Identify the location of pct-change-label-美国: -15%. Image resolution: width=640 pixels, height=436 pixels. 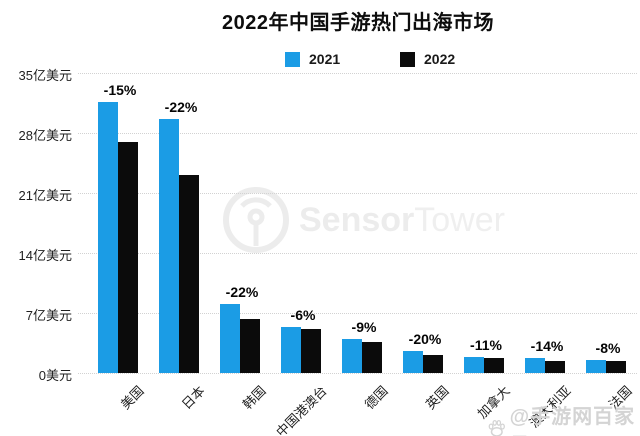
(120, 90).